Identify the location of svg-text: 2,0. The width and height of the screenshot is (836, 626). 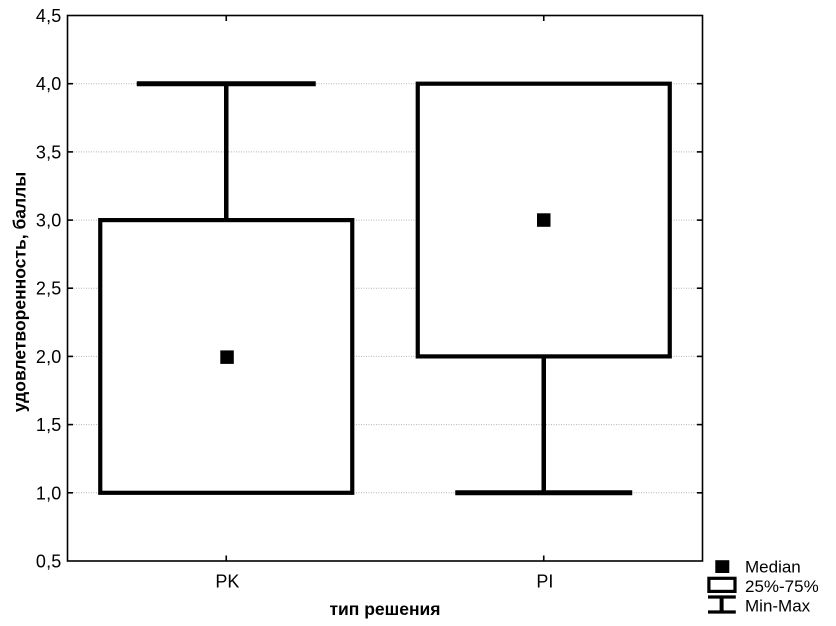
(49, 357).